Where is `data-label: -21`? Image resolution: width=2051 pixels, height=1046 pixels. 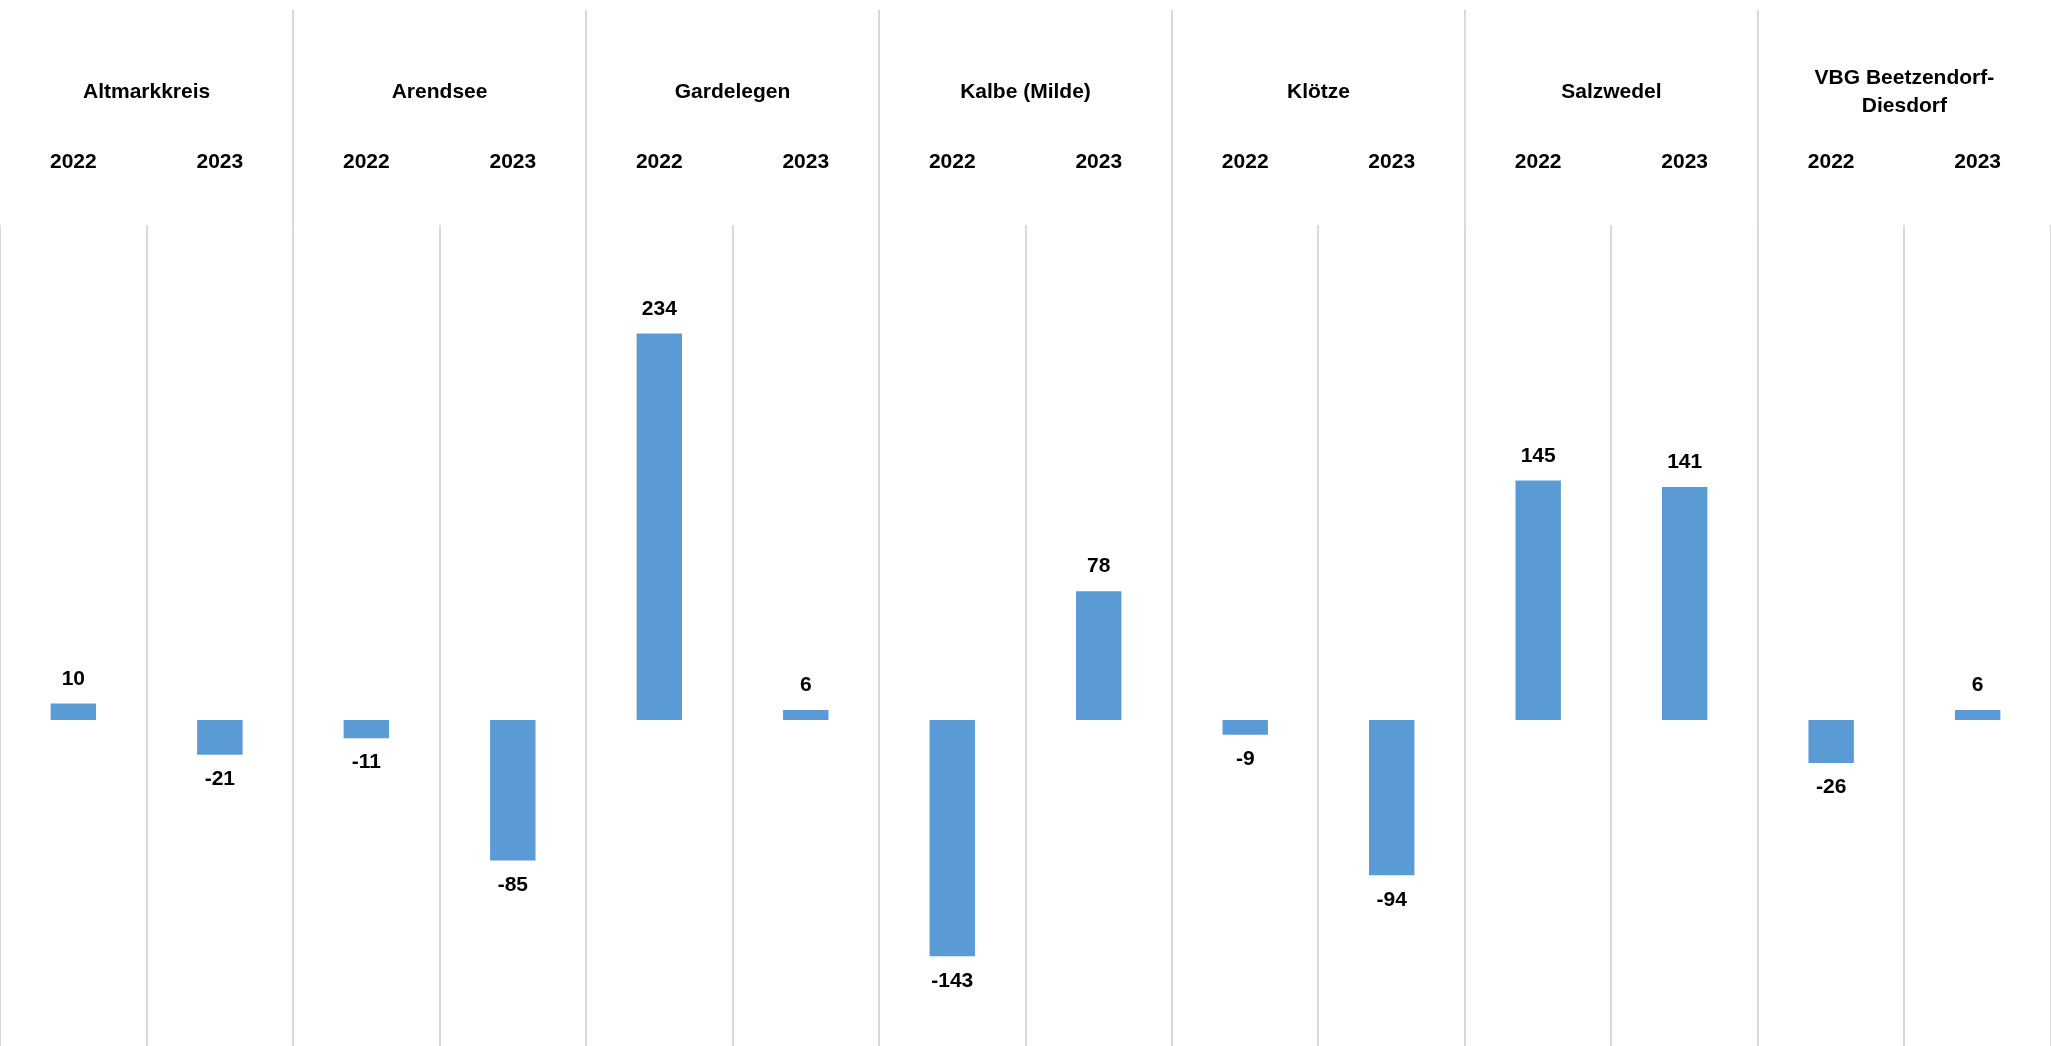 data-label: -21 is located at coordinates (220, 777).